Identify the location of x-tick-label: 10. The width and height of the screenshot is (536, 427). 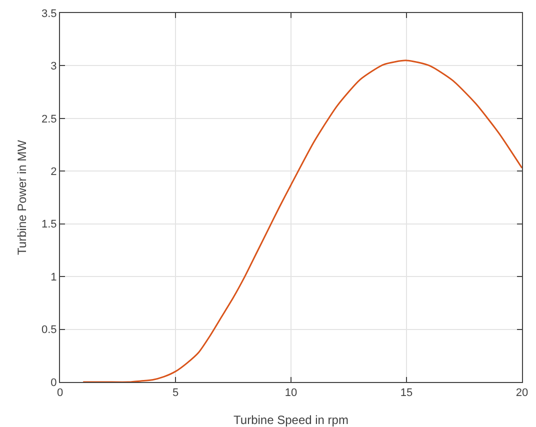
(291, 393).